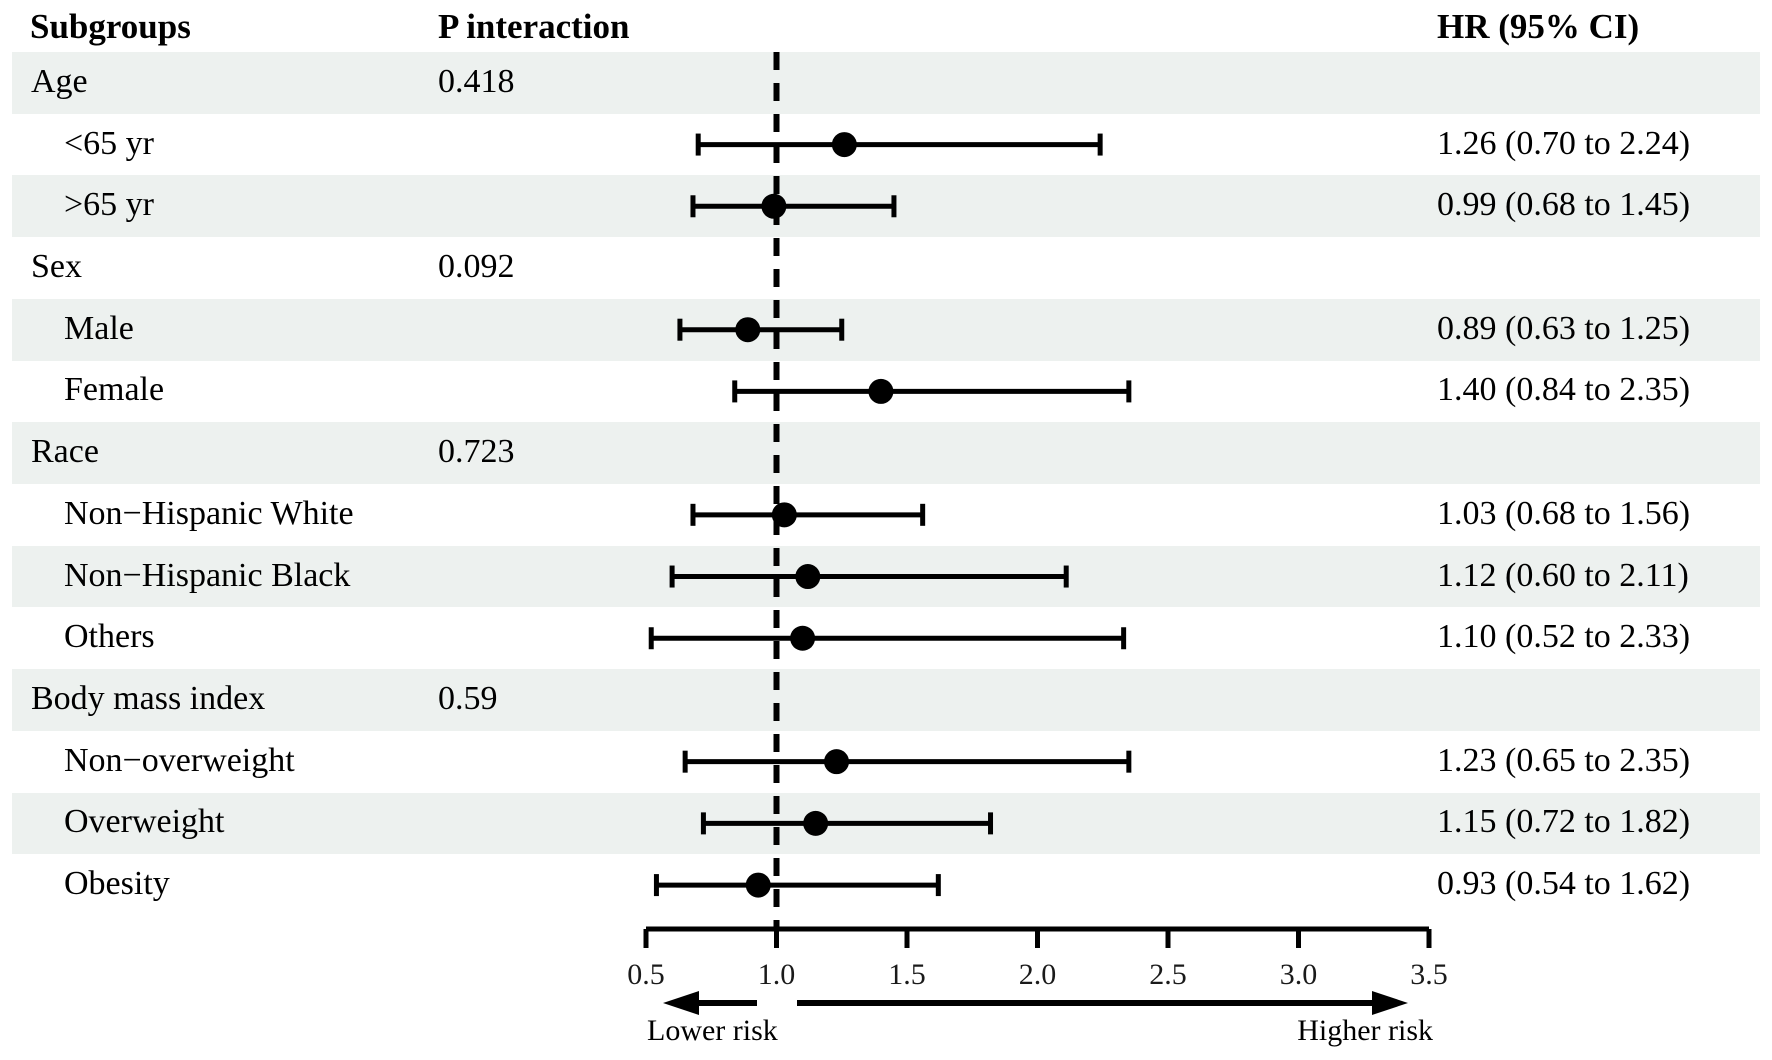  Describe the element at coordinates (179, 760) in the screenshot. I see `row-label: Non−overweight` at that location.